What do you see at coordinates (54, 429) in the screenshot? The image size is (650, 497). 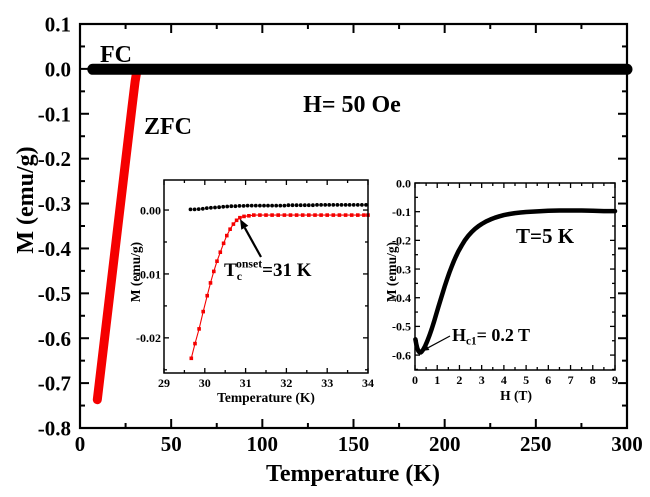 I see `main-ytick-label: -0.8` at bounding box center [54, 429].